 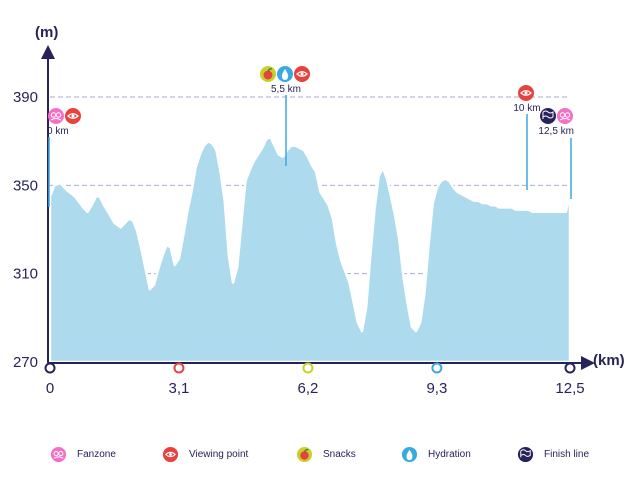 I want to click on legend-item-finish: Finish line, so click(x=553, y=454).